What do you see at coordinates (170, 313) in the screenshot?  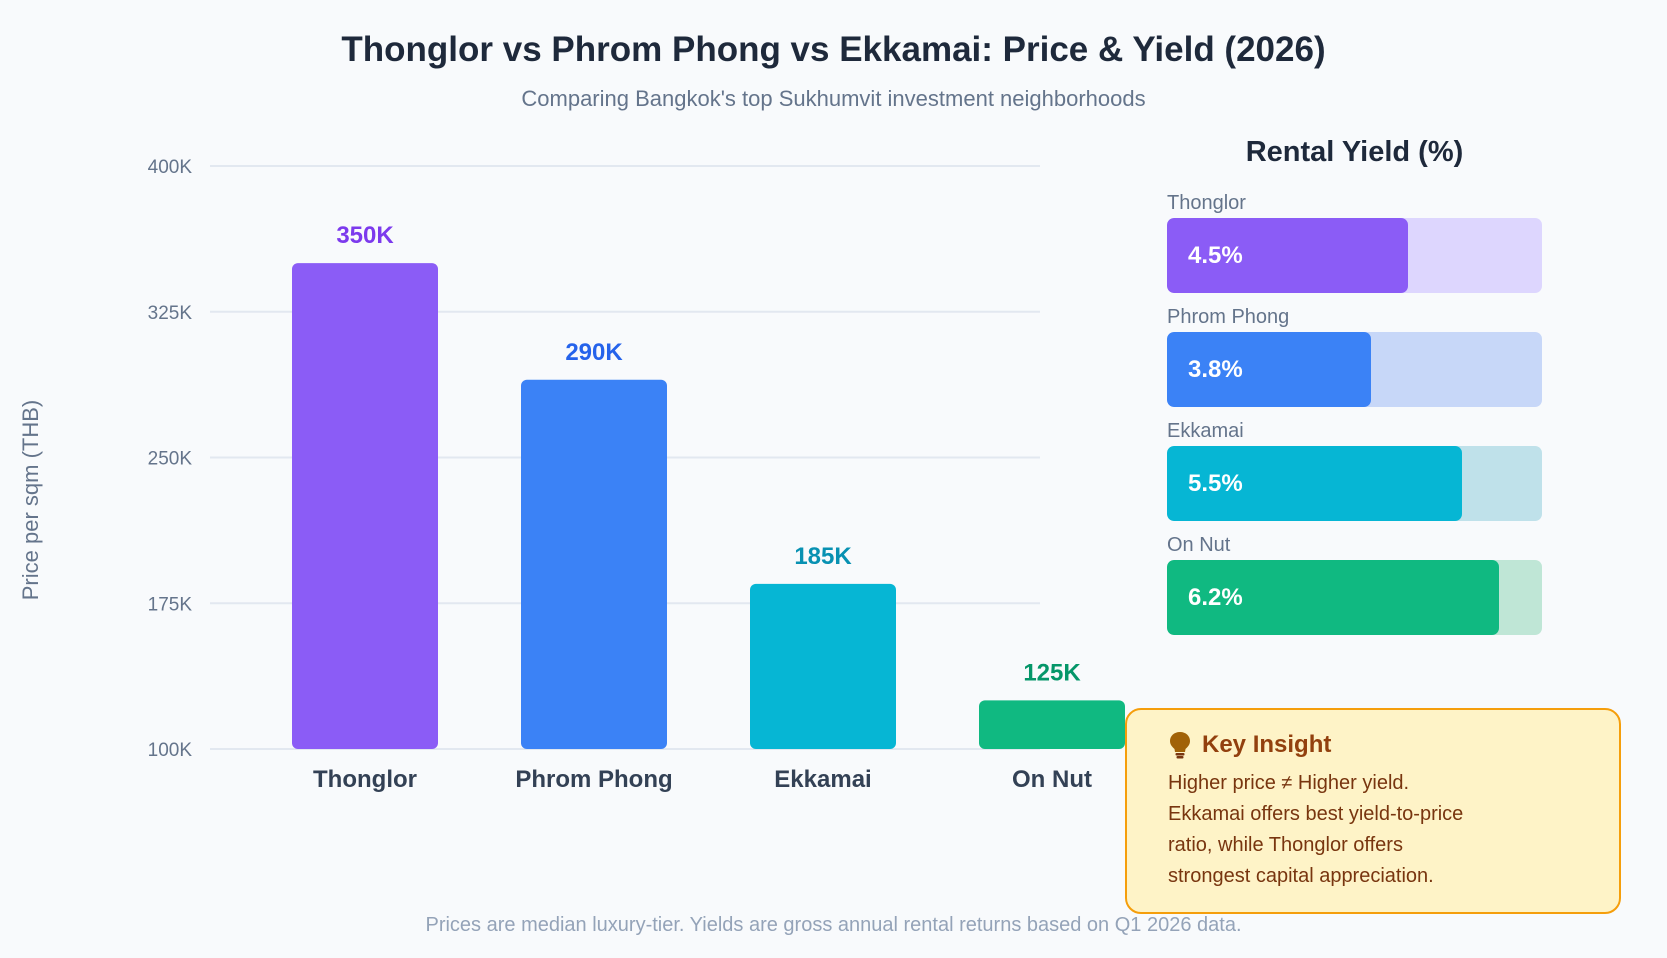 I see `y-tick-label: 325K` at bounding box center [170, 313].